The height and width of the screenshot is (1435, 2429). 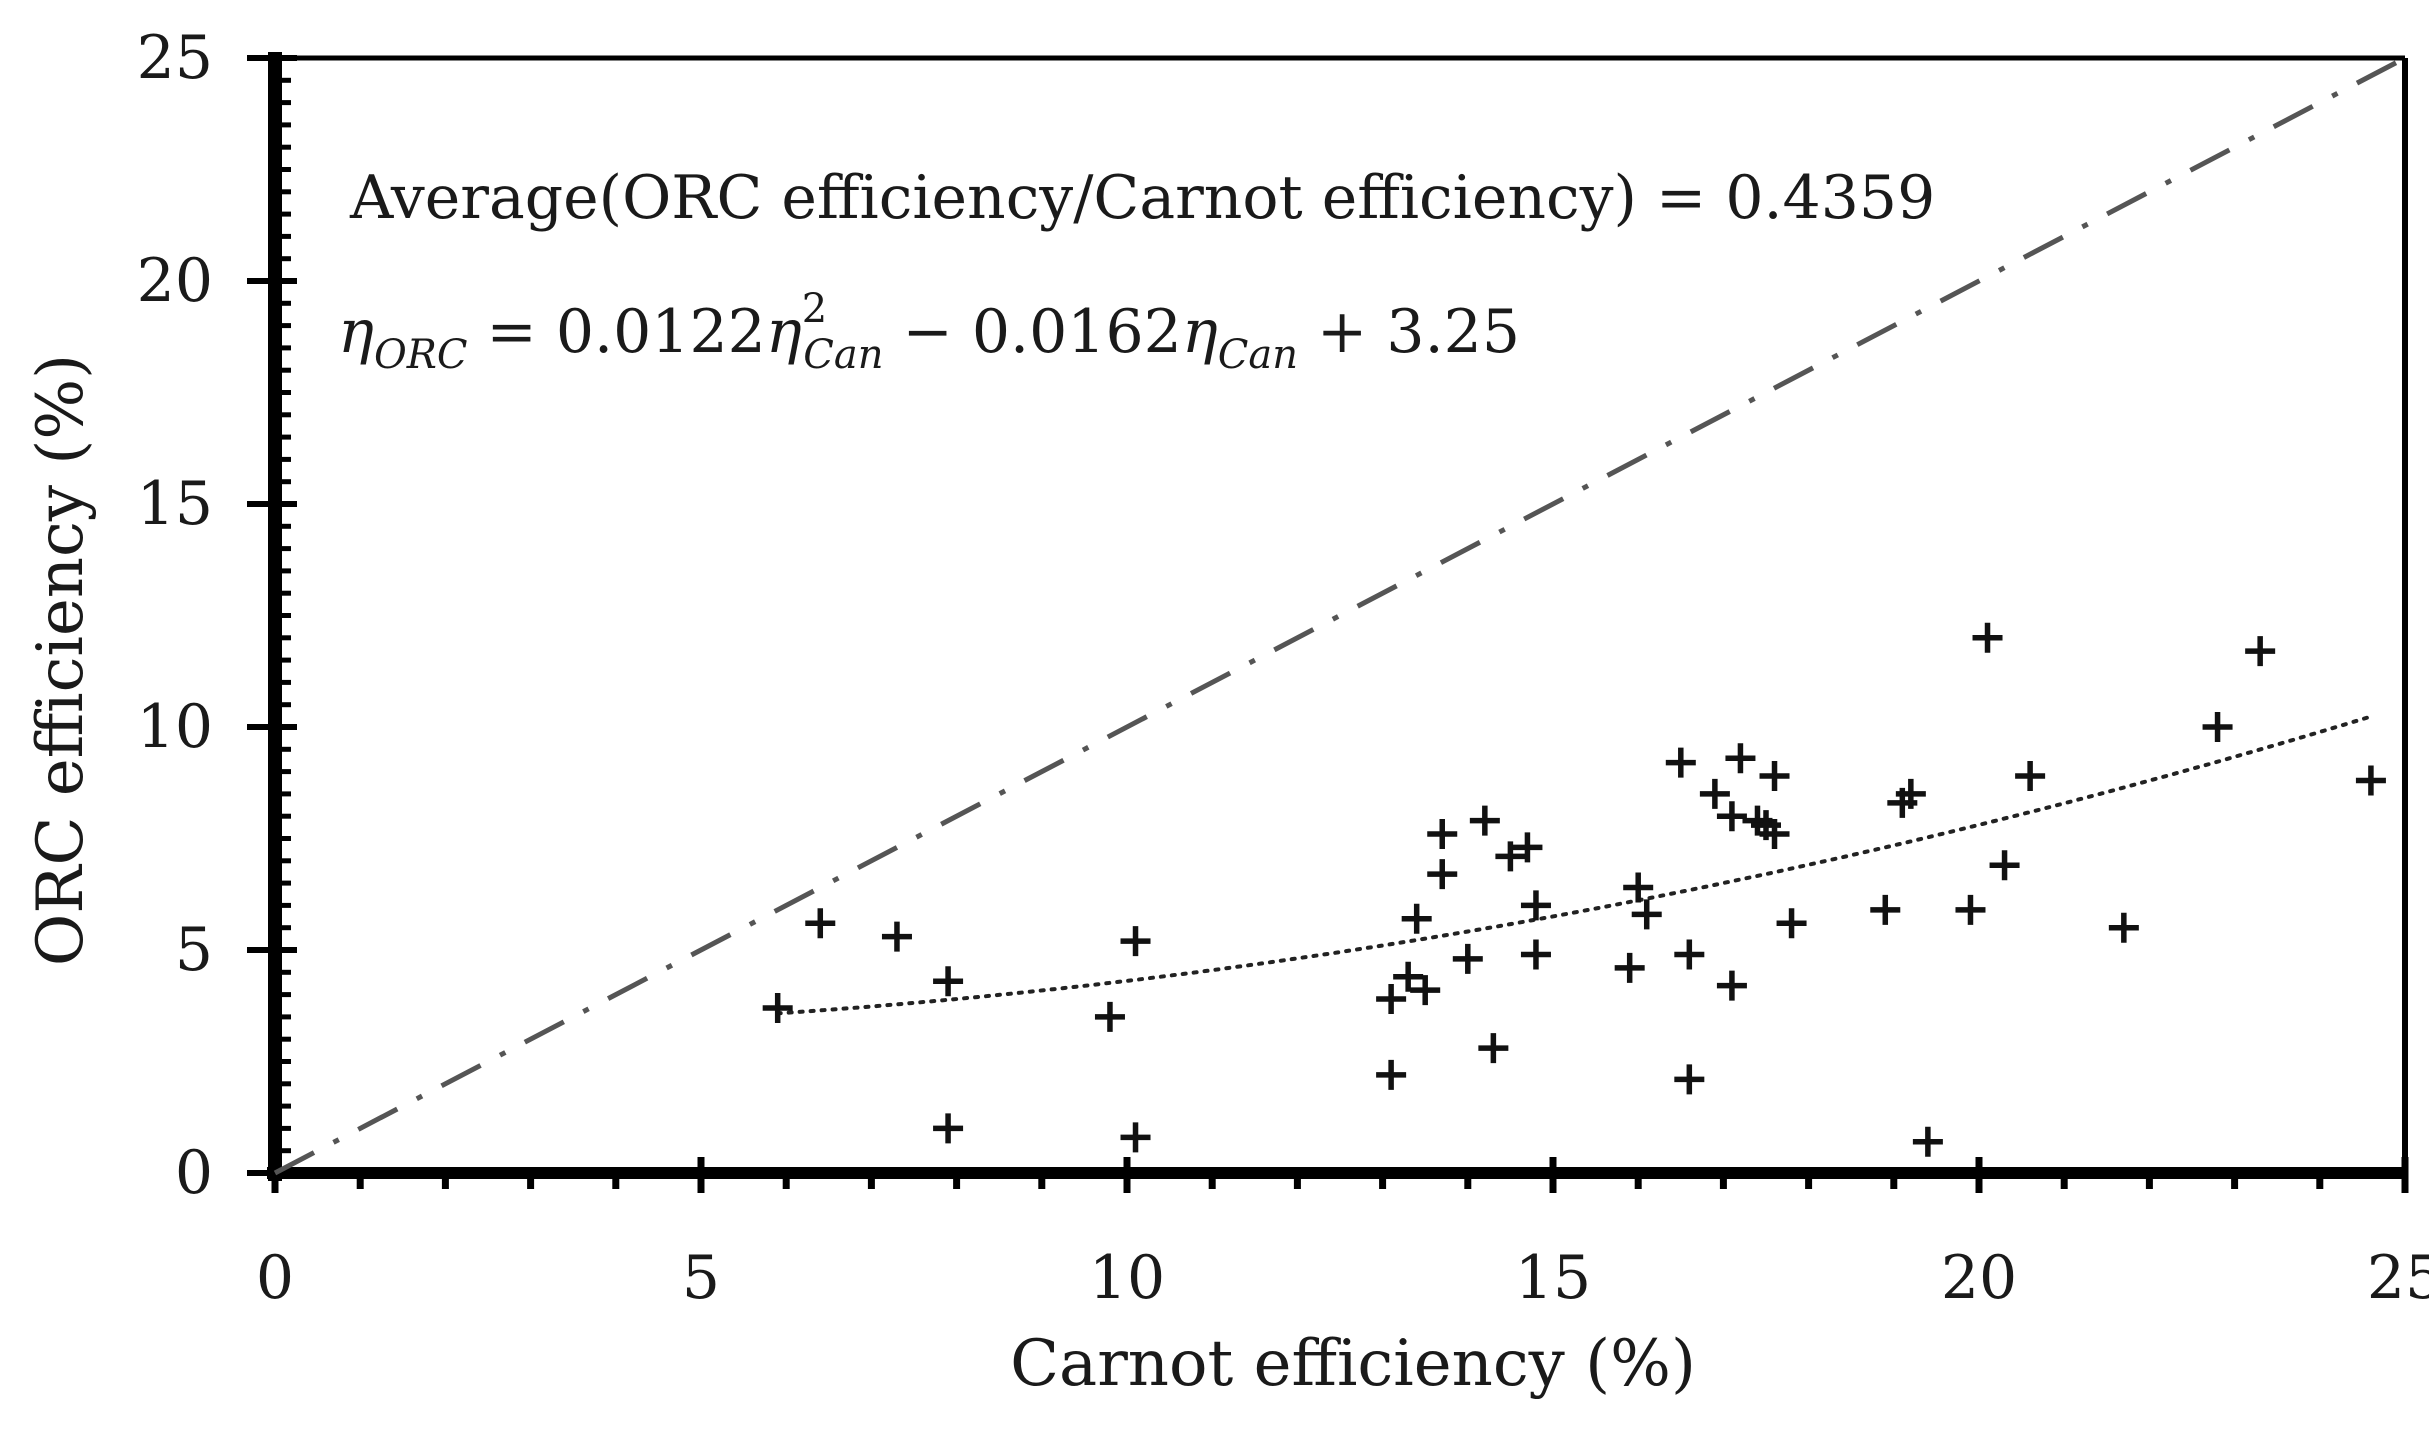 I want to click on y-tick-label: 20, so click(x=175, y=281).